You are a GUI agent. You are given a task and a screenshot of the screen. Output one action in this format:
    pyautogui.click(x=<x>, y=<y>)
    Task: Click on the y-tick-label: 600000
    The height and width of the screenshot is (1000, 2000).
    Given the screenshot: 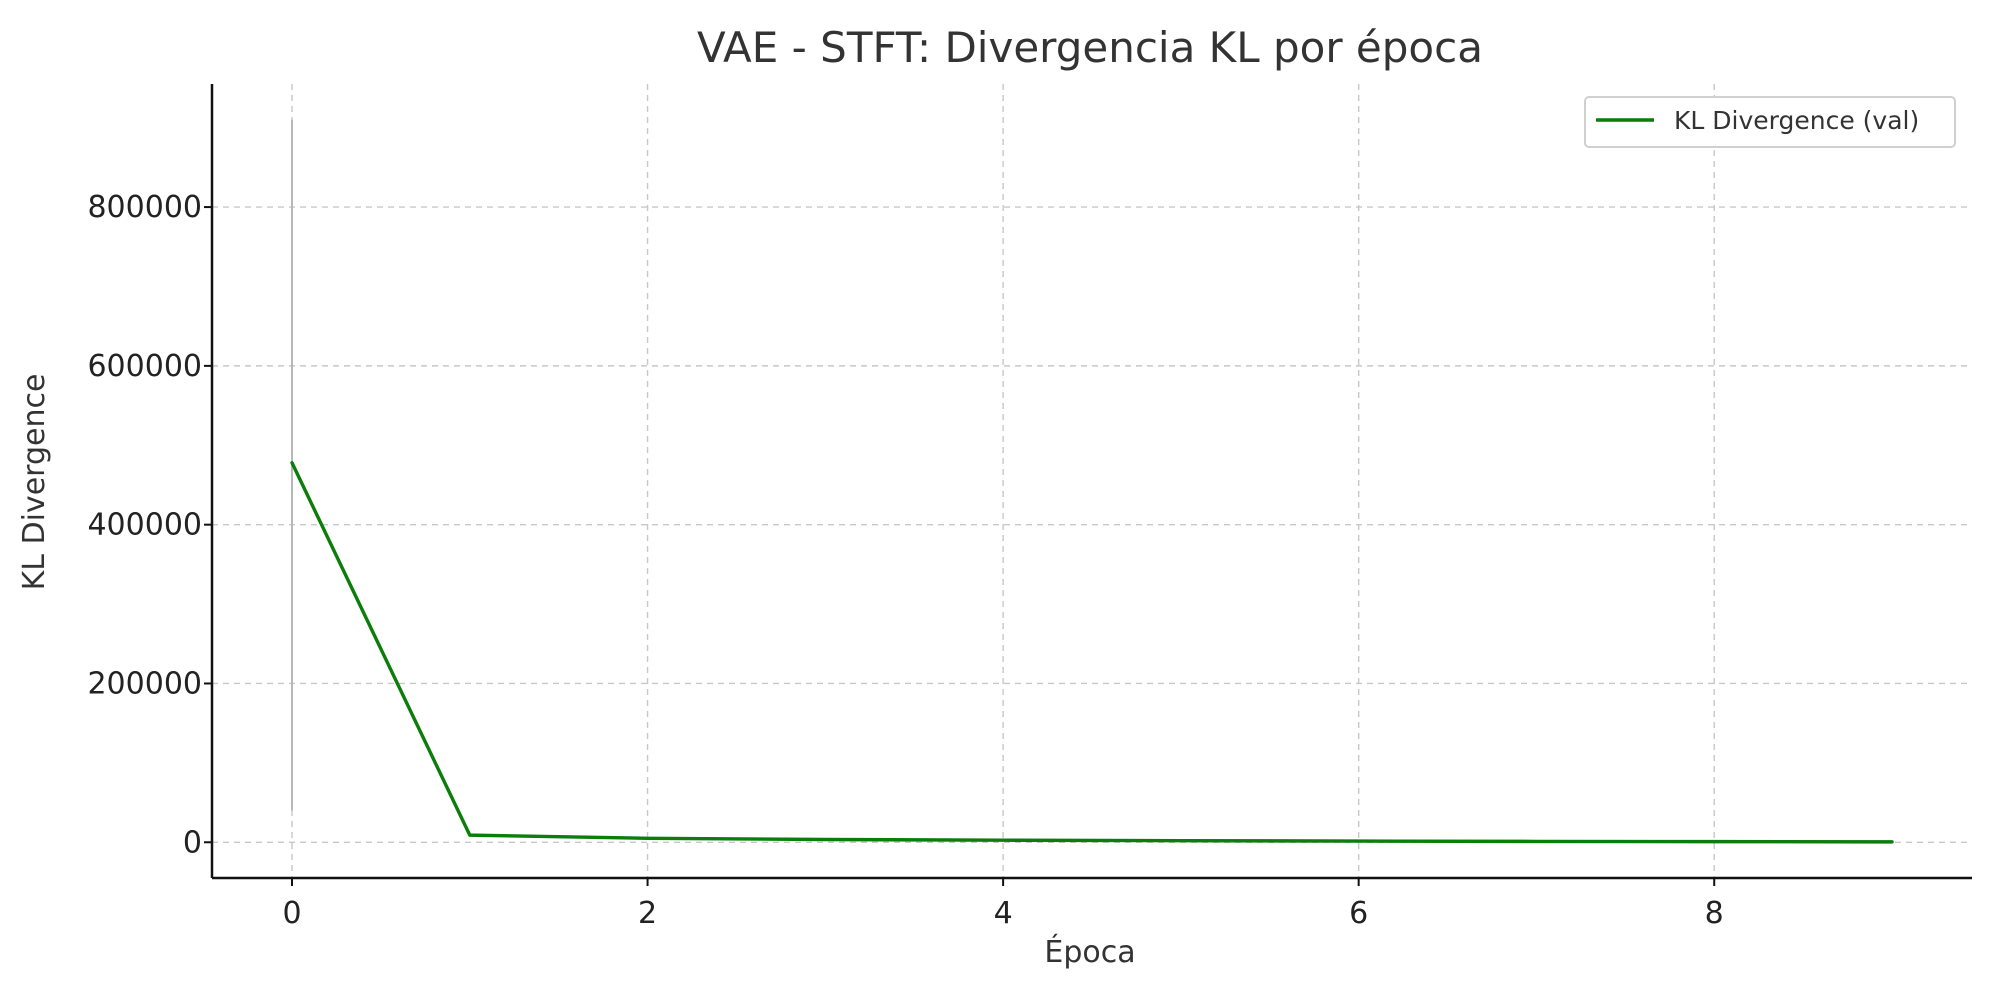 What is the action you would take?
    pyautogui.click(x=144, y=366)
    